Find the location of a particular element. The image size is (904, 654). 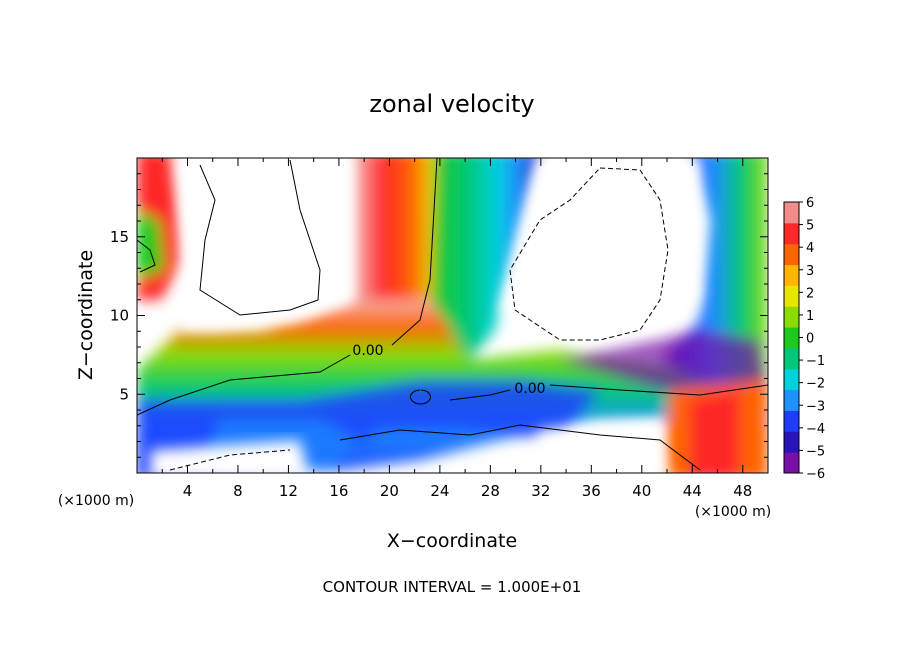

colorbar-tick-label: −6 is located at coordinates (815, 474).